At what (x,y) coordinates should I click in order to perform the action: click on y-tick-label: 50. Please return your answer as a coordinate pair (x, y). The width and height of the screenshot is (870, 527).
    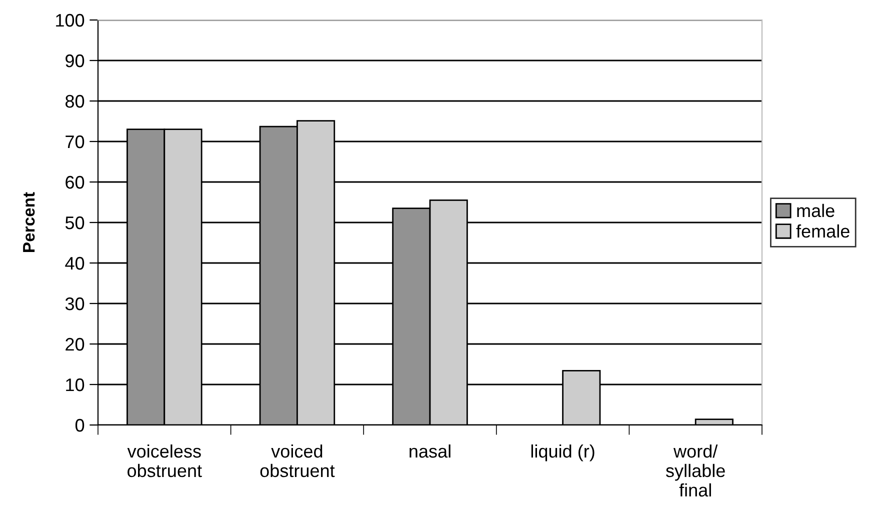
    Looking at the image, I should click on (74, 223).